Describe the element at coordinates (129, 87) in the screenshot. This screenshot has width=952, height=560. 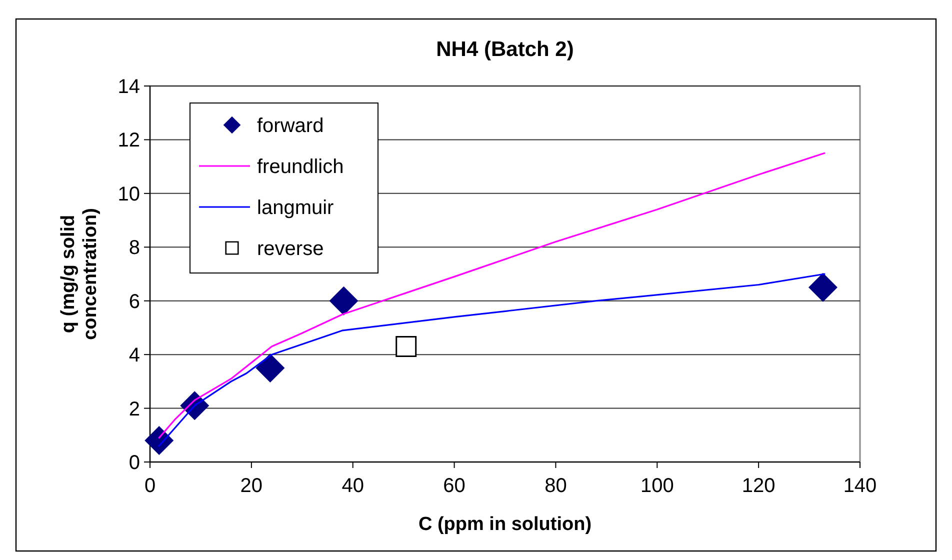
I see `y-tick-label: 14` at that location.